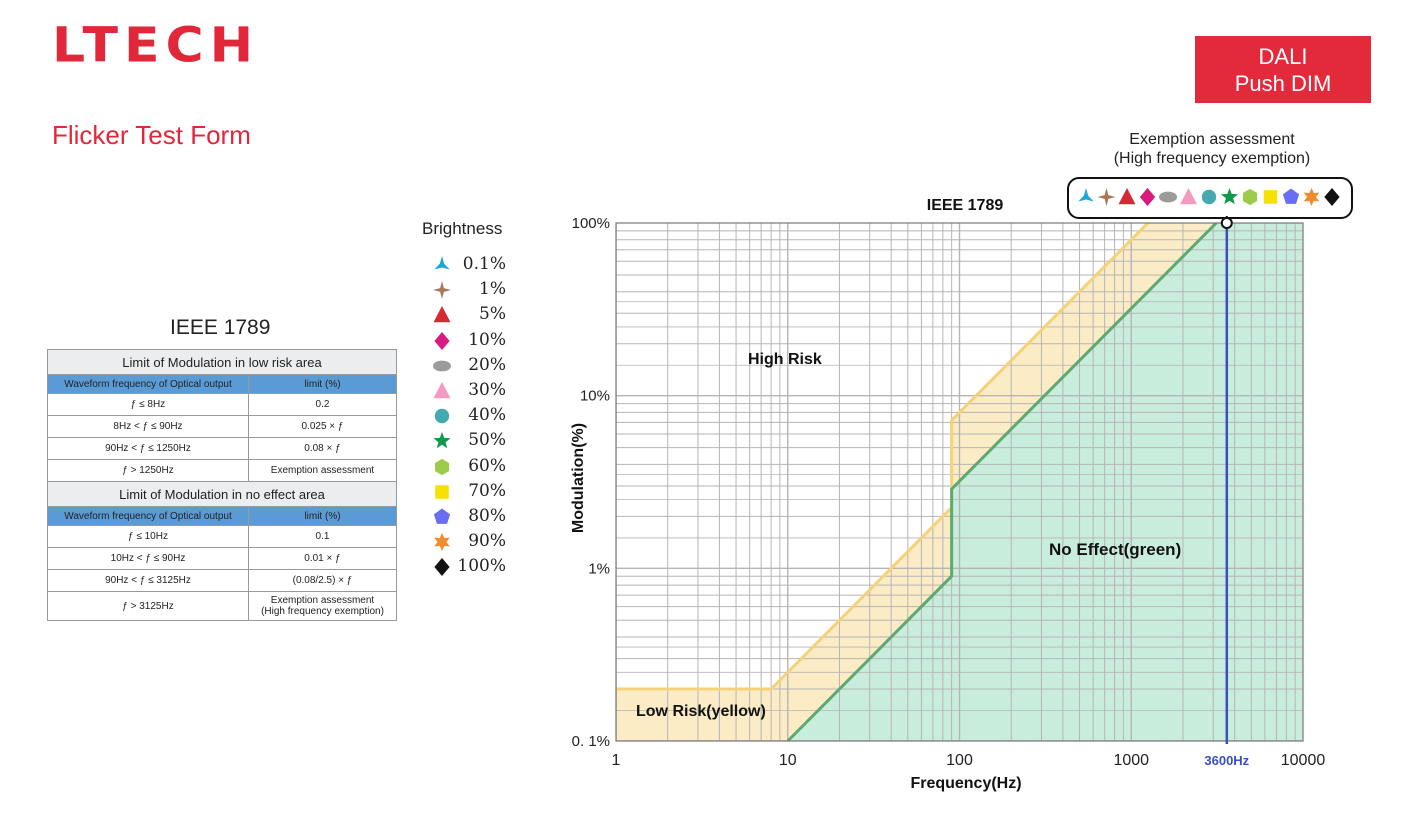  What do you see at coordinates (1303, 760) in the screenshot?
I see `x-tick-label: 10000` at bounding box center [1303, 760].